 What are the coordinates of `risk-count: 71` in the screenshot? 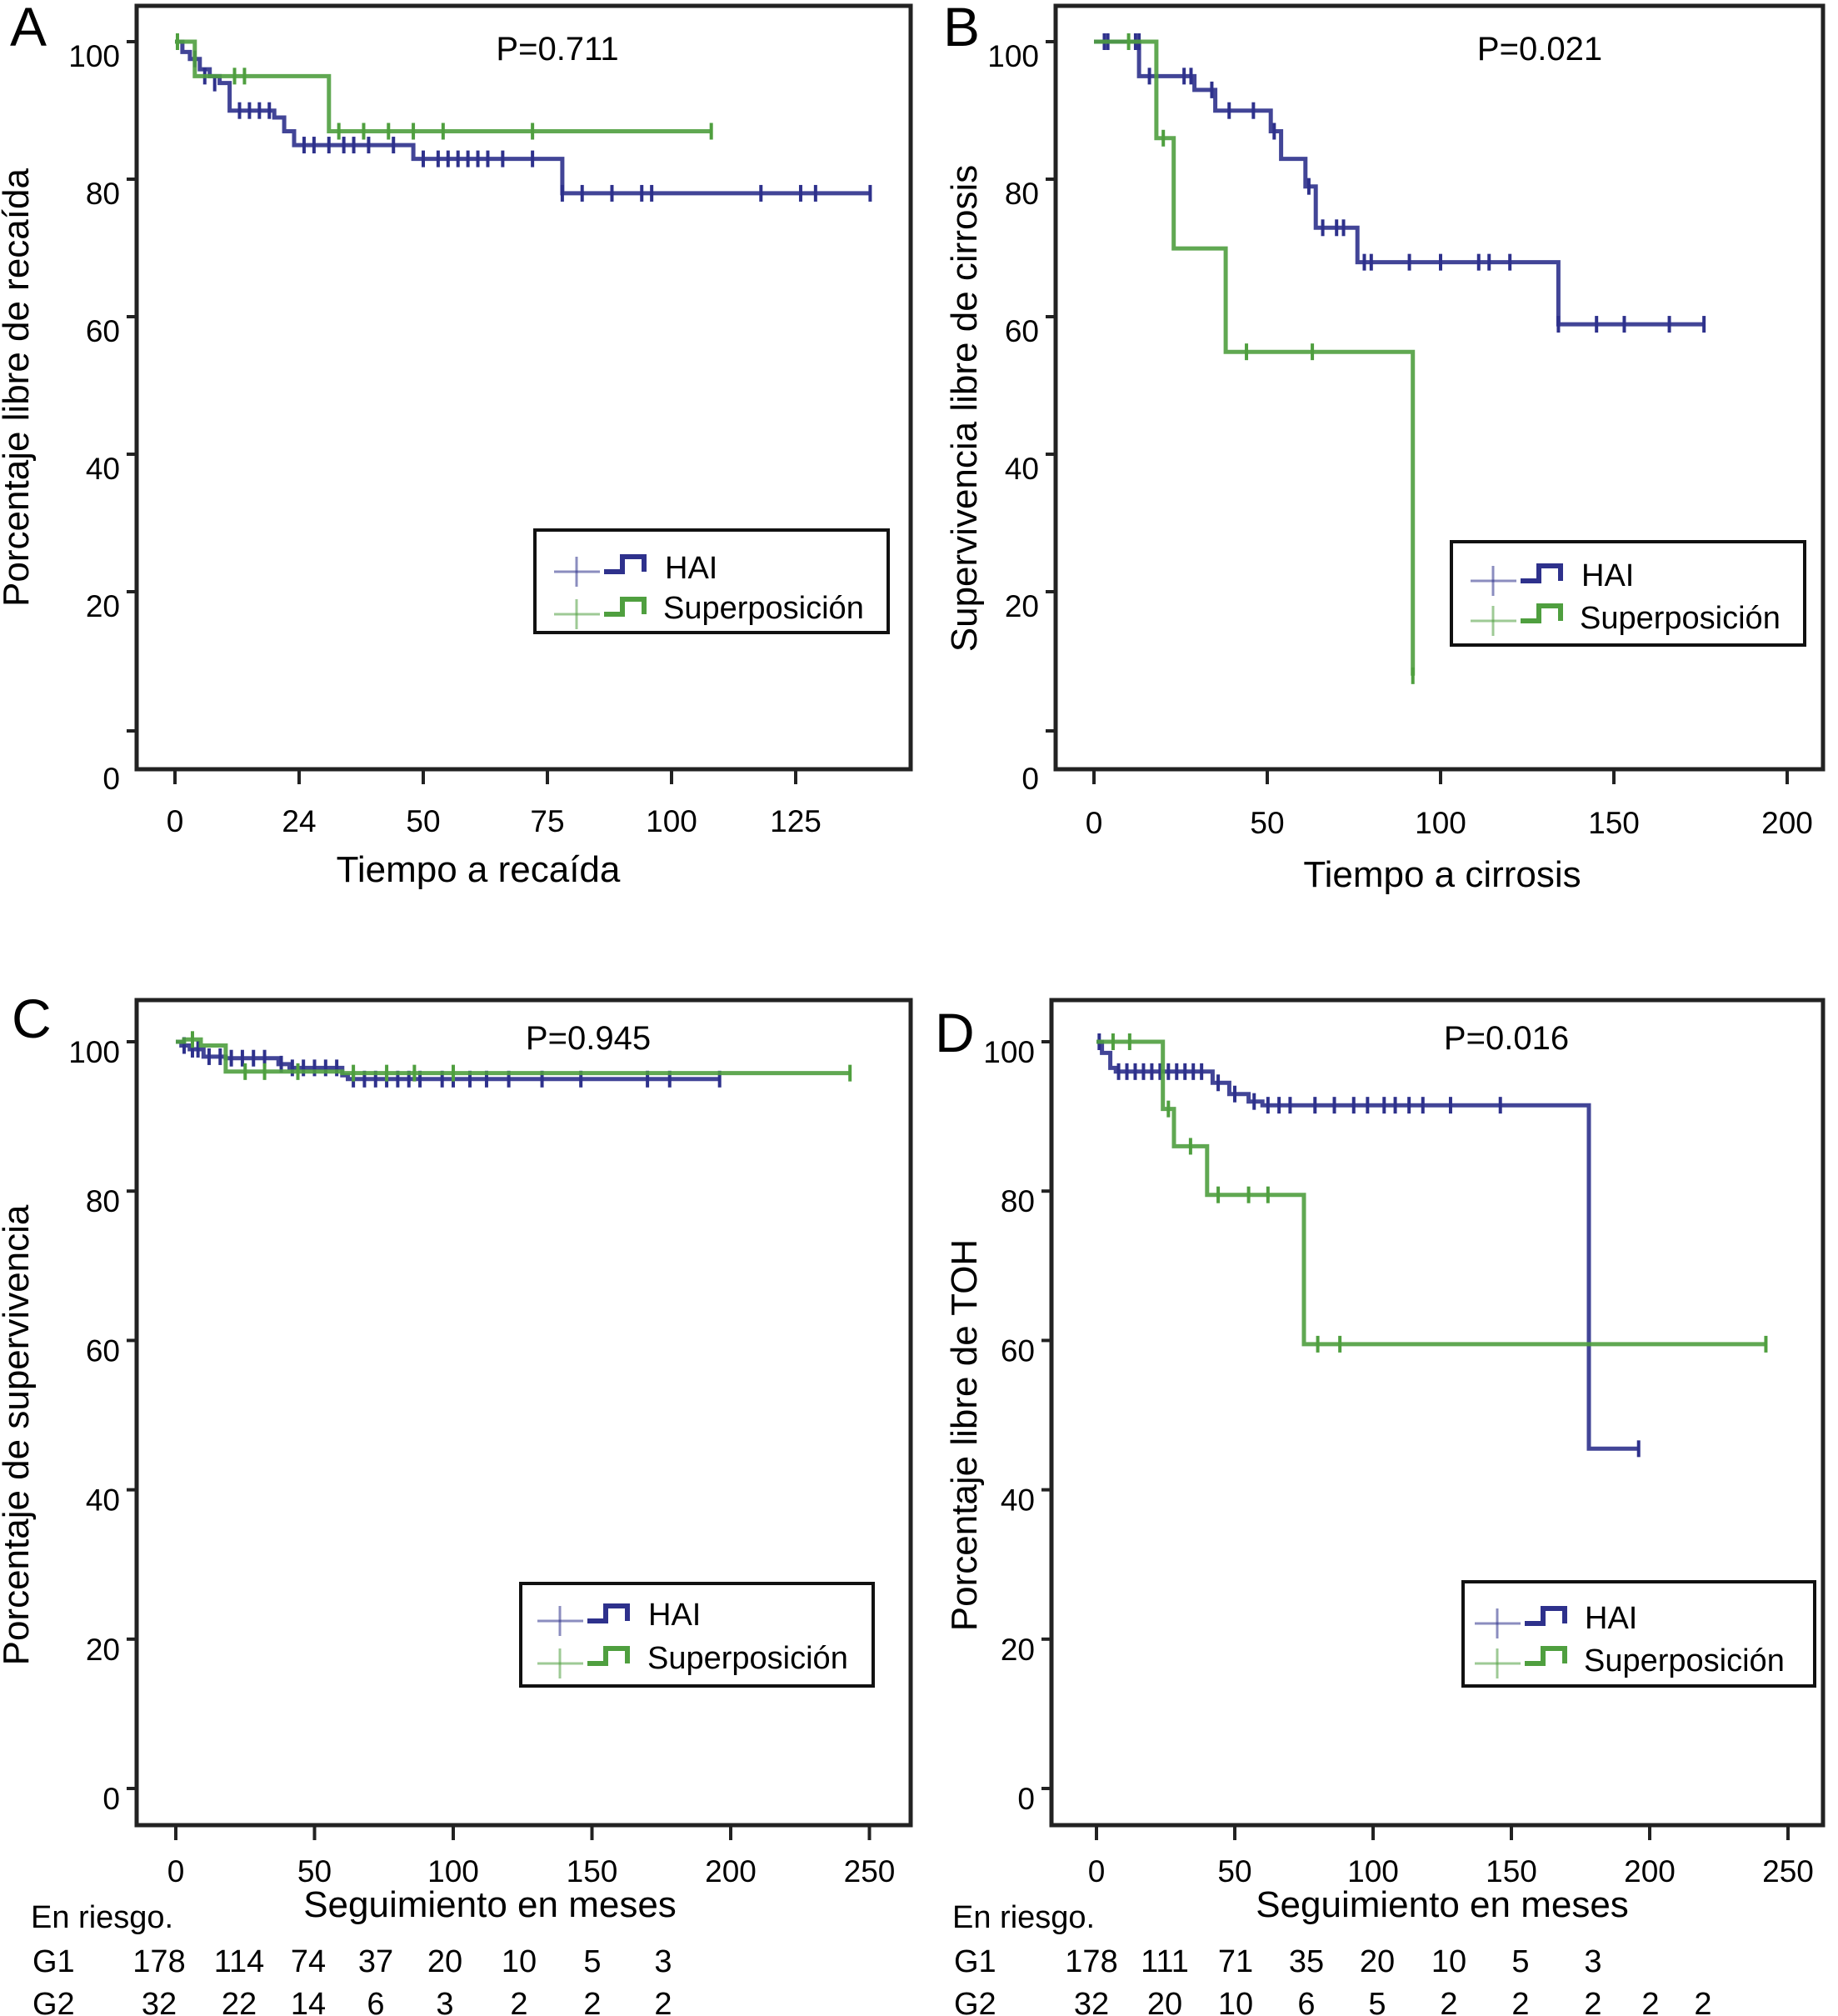 It's located at (1235, 1962).